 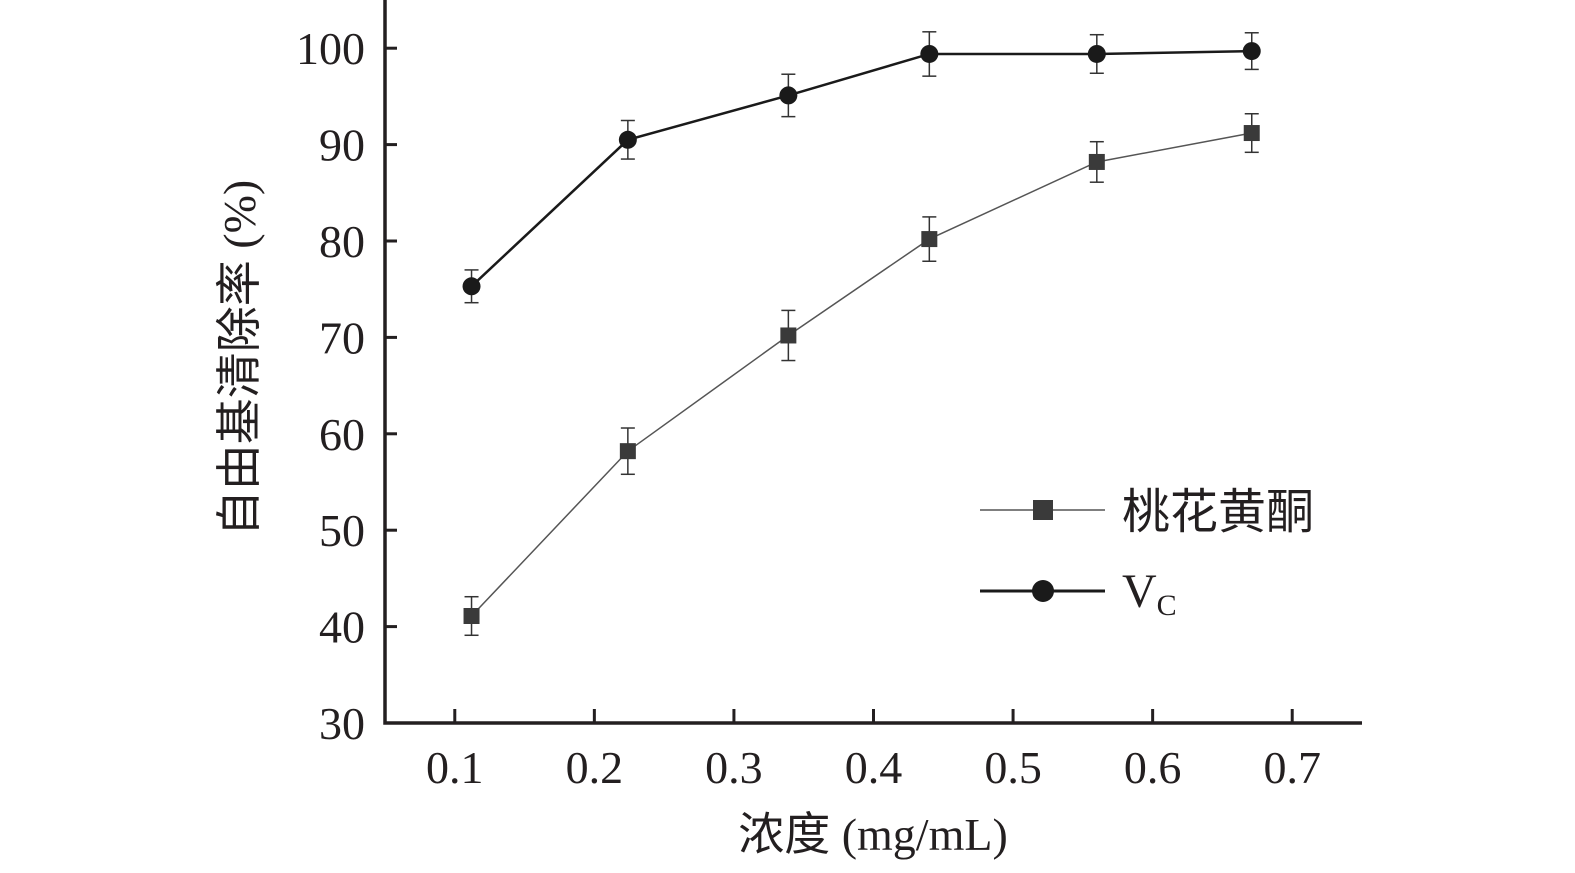 What do you see at coordinates (873, 834) in the screenshot?
I see `x-axis-label: 浓度 (mg/mL)` at bounding box center [873, 834].